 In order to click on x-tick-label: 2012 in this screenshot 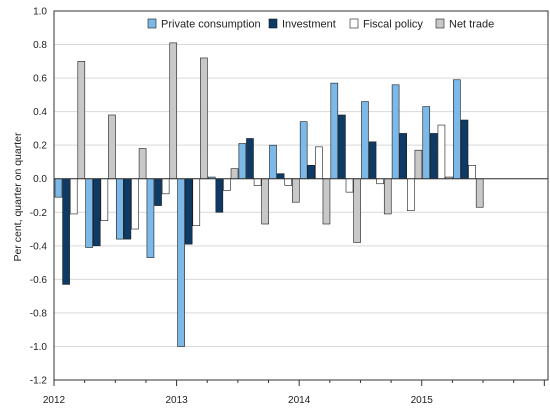, I will do `click(54, 400)`.